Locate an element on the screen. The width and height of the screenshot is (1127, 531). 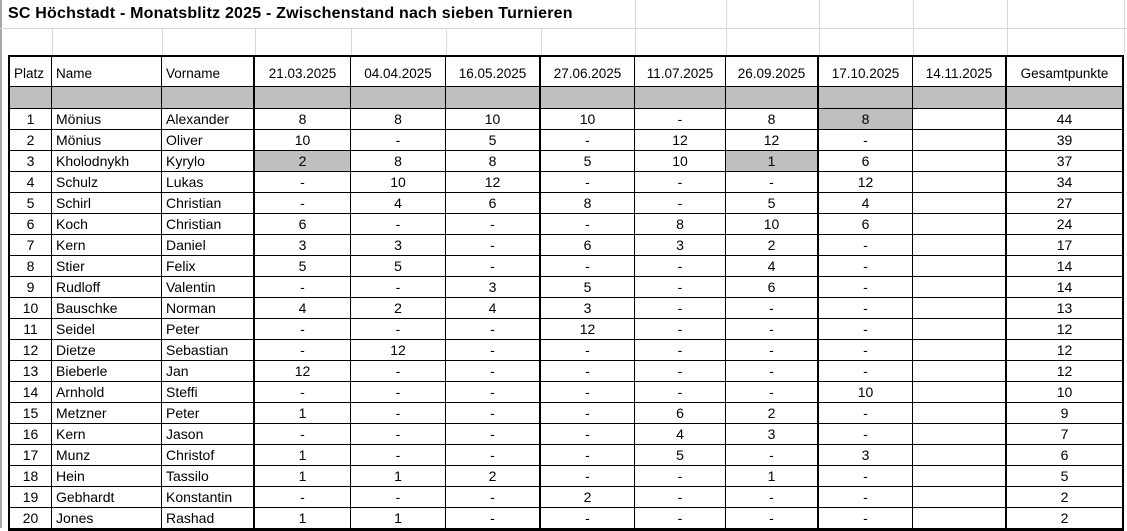
cell-vorname: Alexander is located at coordinates (208, 119).